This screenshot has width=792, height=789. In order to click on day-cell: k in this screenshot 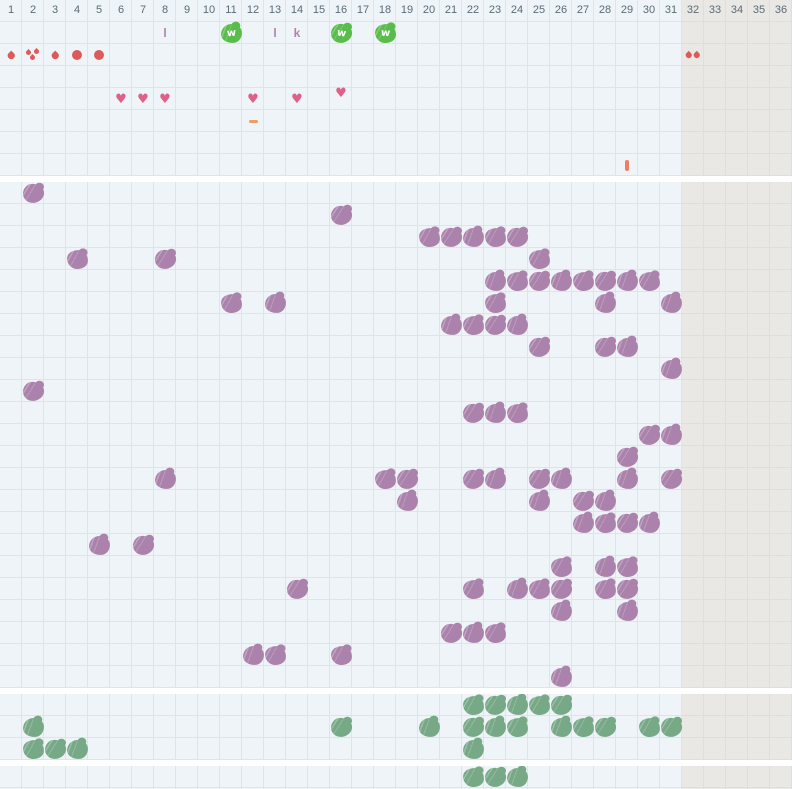, I will do `click(297, 33)`.